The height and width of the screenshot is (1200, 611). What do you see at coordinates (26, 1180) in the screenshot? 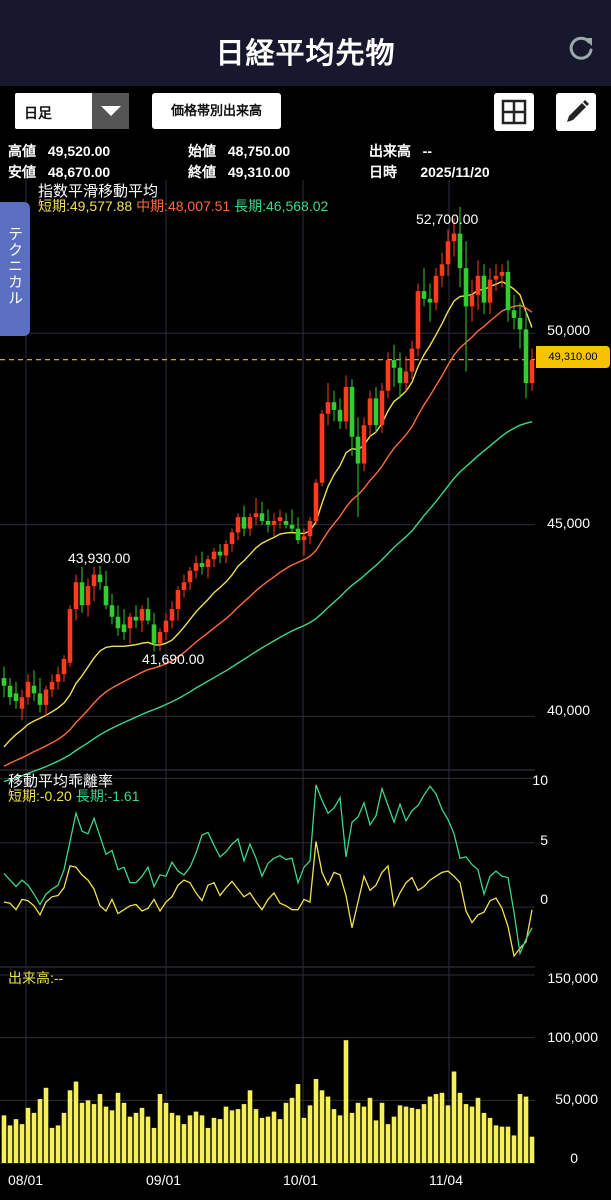
I see `x-label-0801: 08/01` at bounding box center [26, 1180].